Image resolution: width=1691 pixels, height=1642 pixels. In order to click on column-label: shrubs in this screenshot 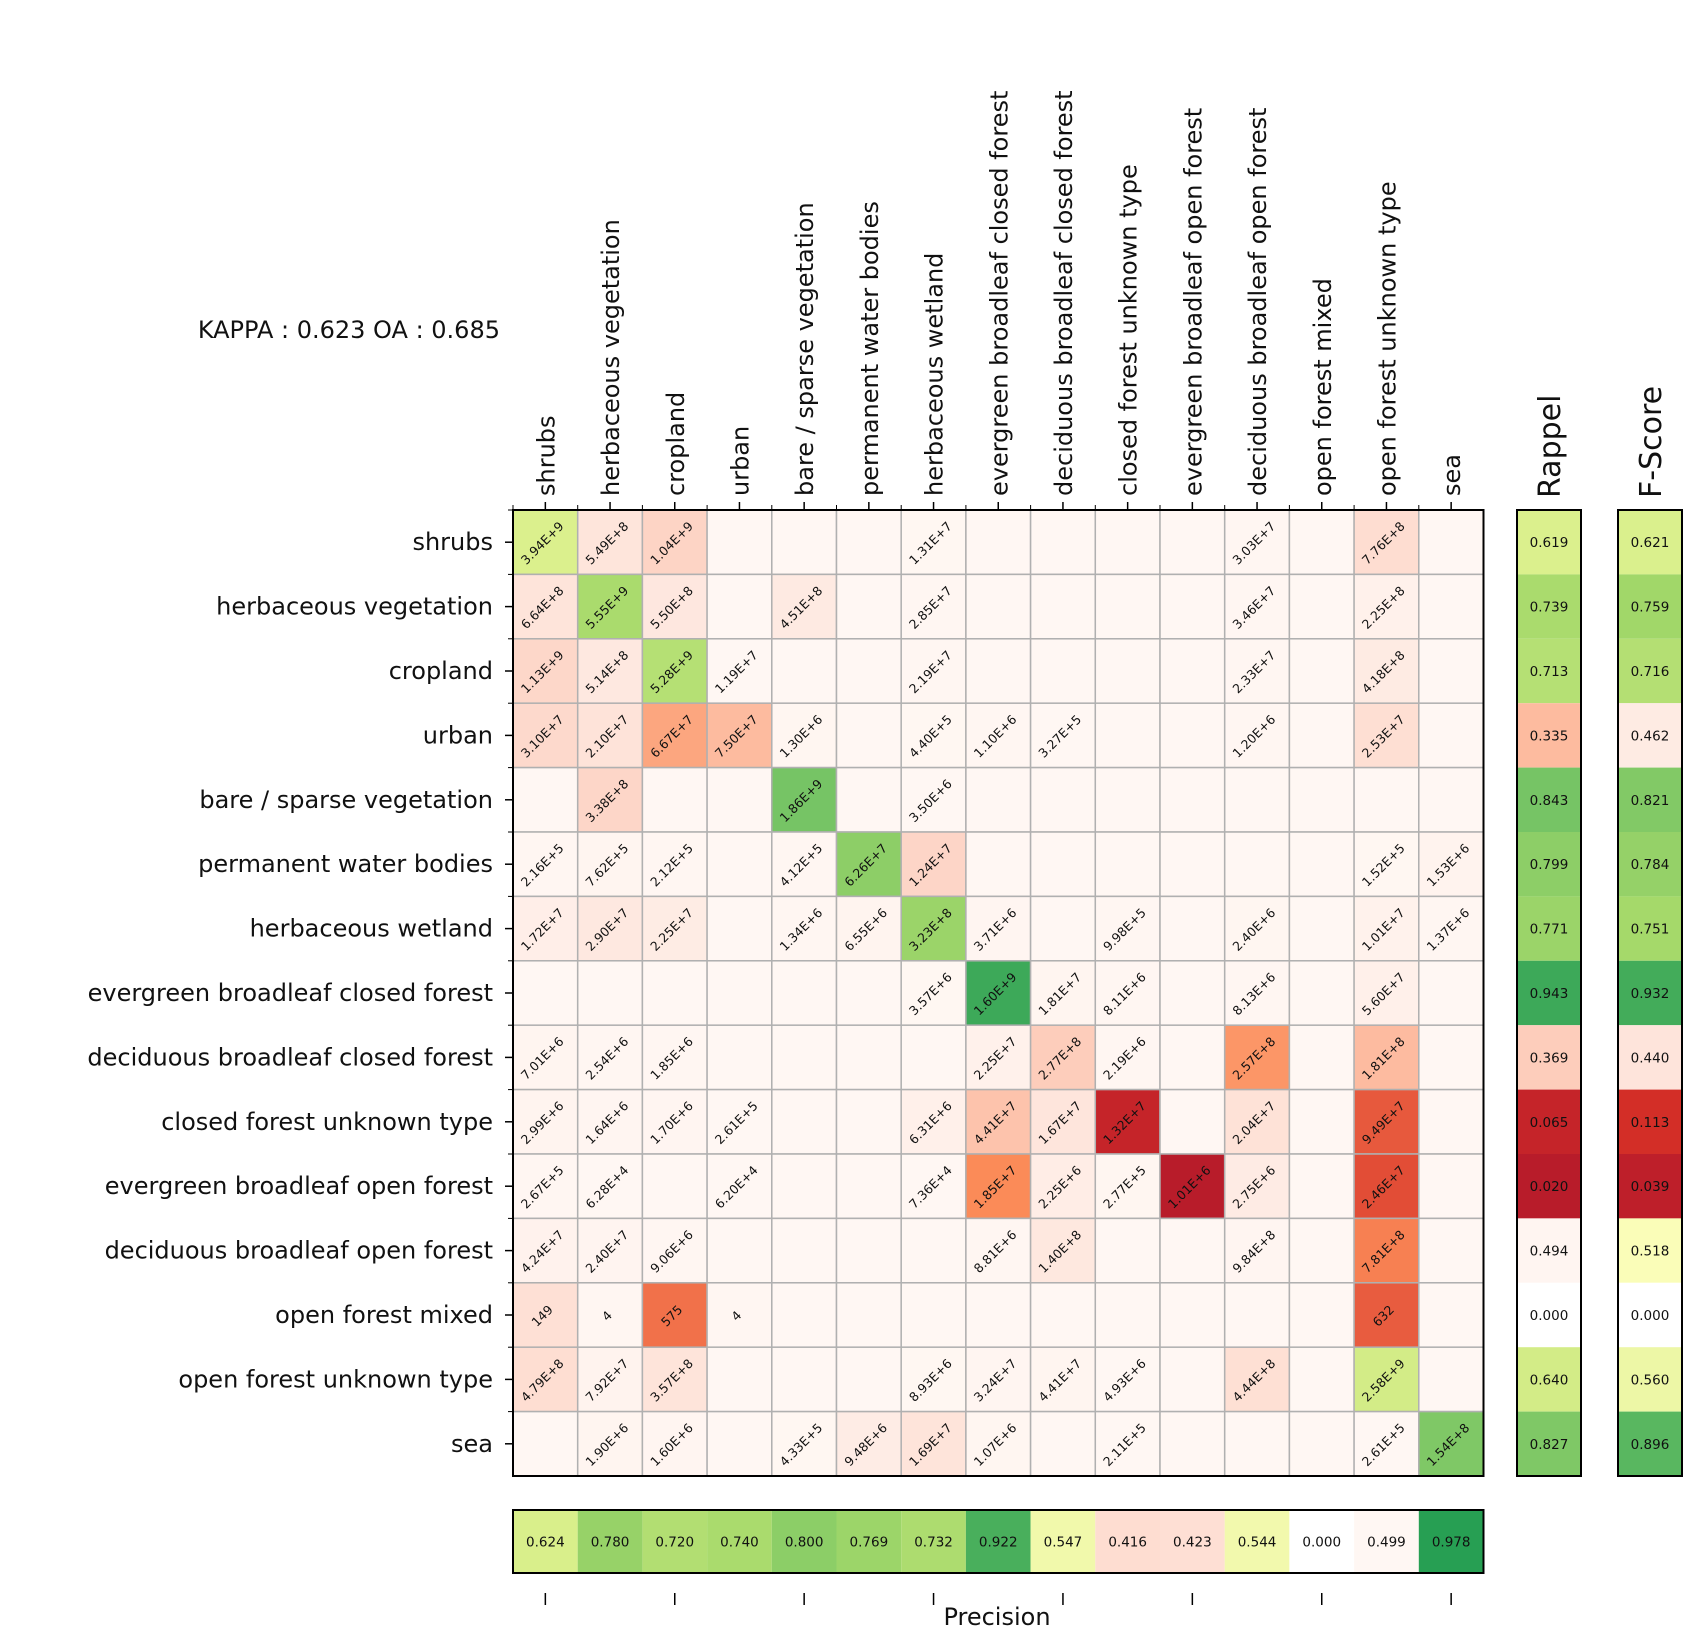, I will do `click(546, 455)`.